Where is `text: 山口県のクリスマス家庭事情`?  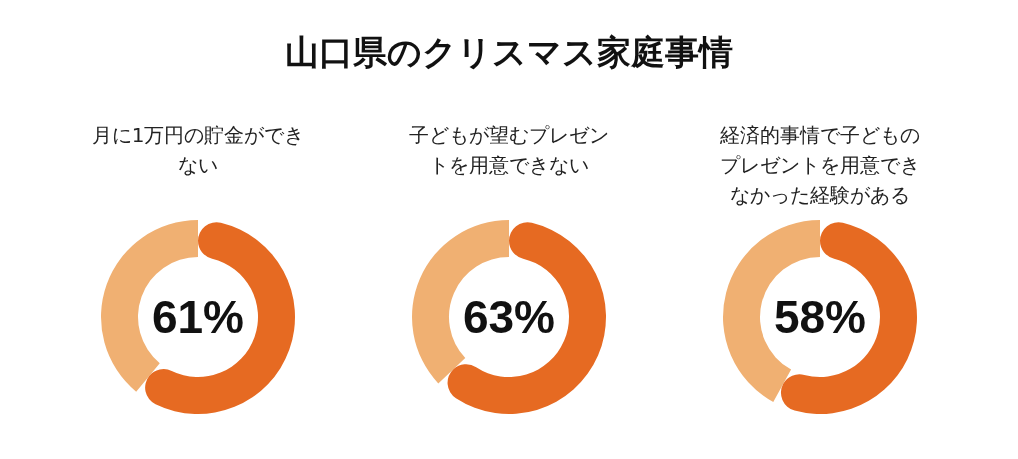 text: 山口県のクリスマス家庭事情 is located at coordinates (509, 52).